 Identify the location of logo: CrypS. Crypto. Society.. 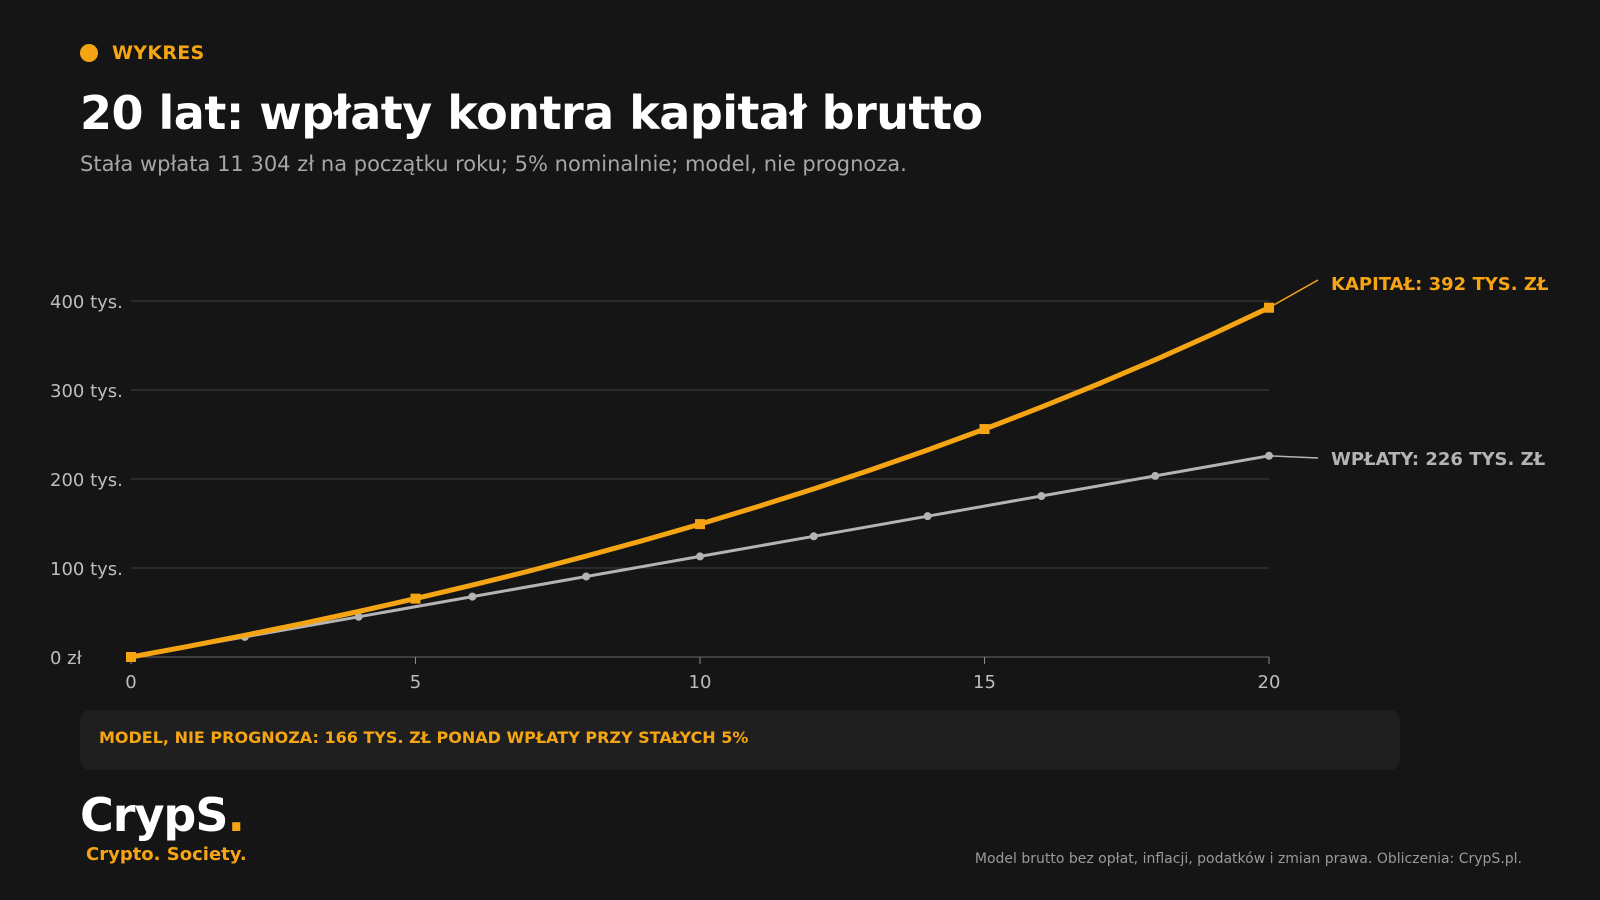
(163, 827).